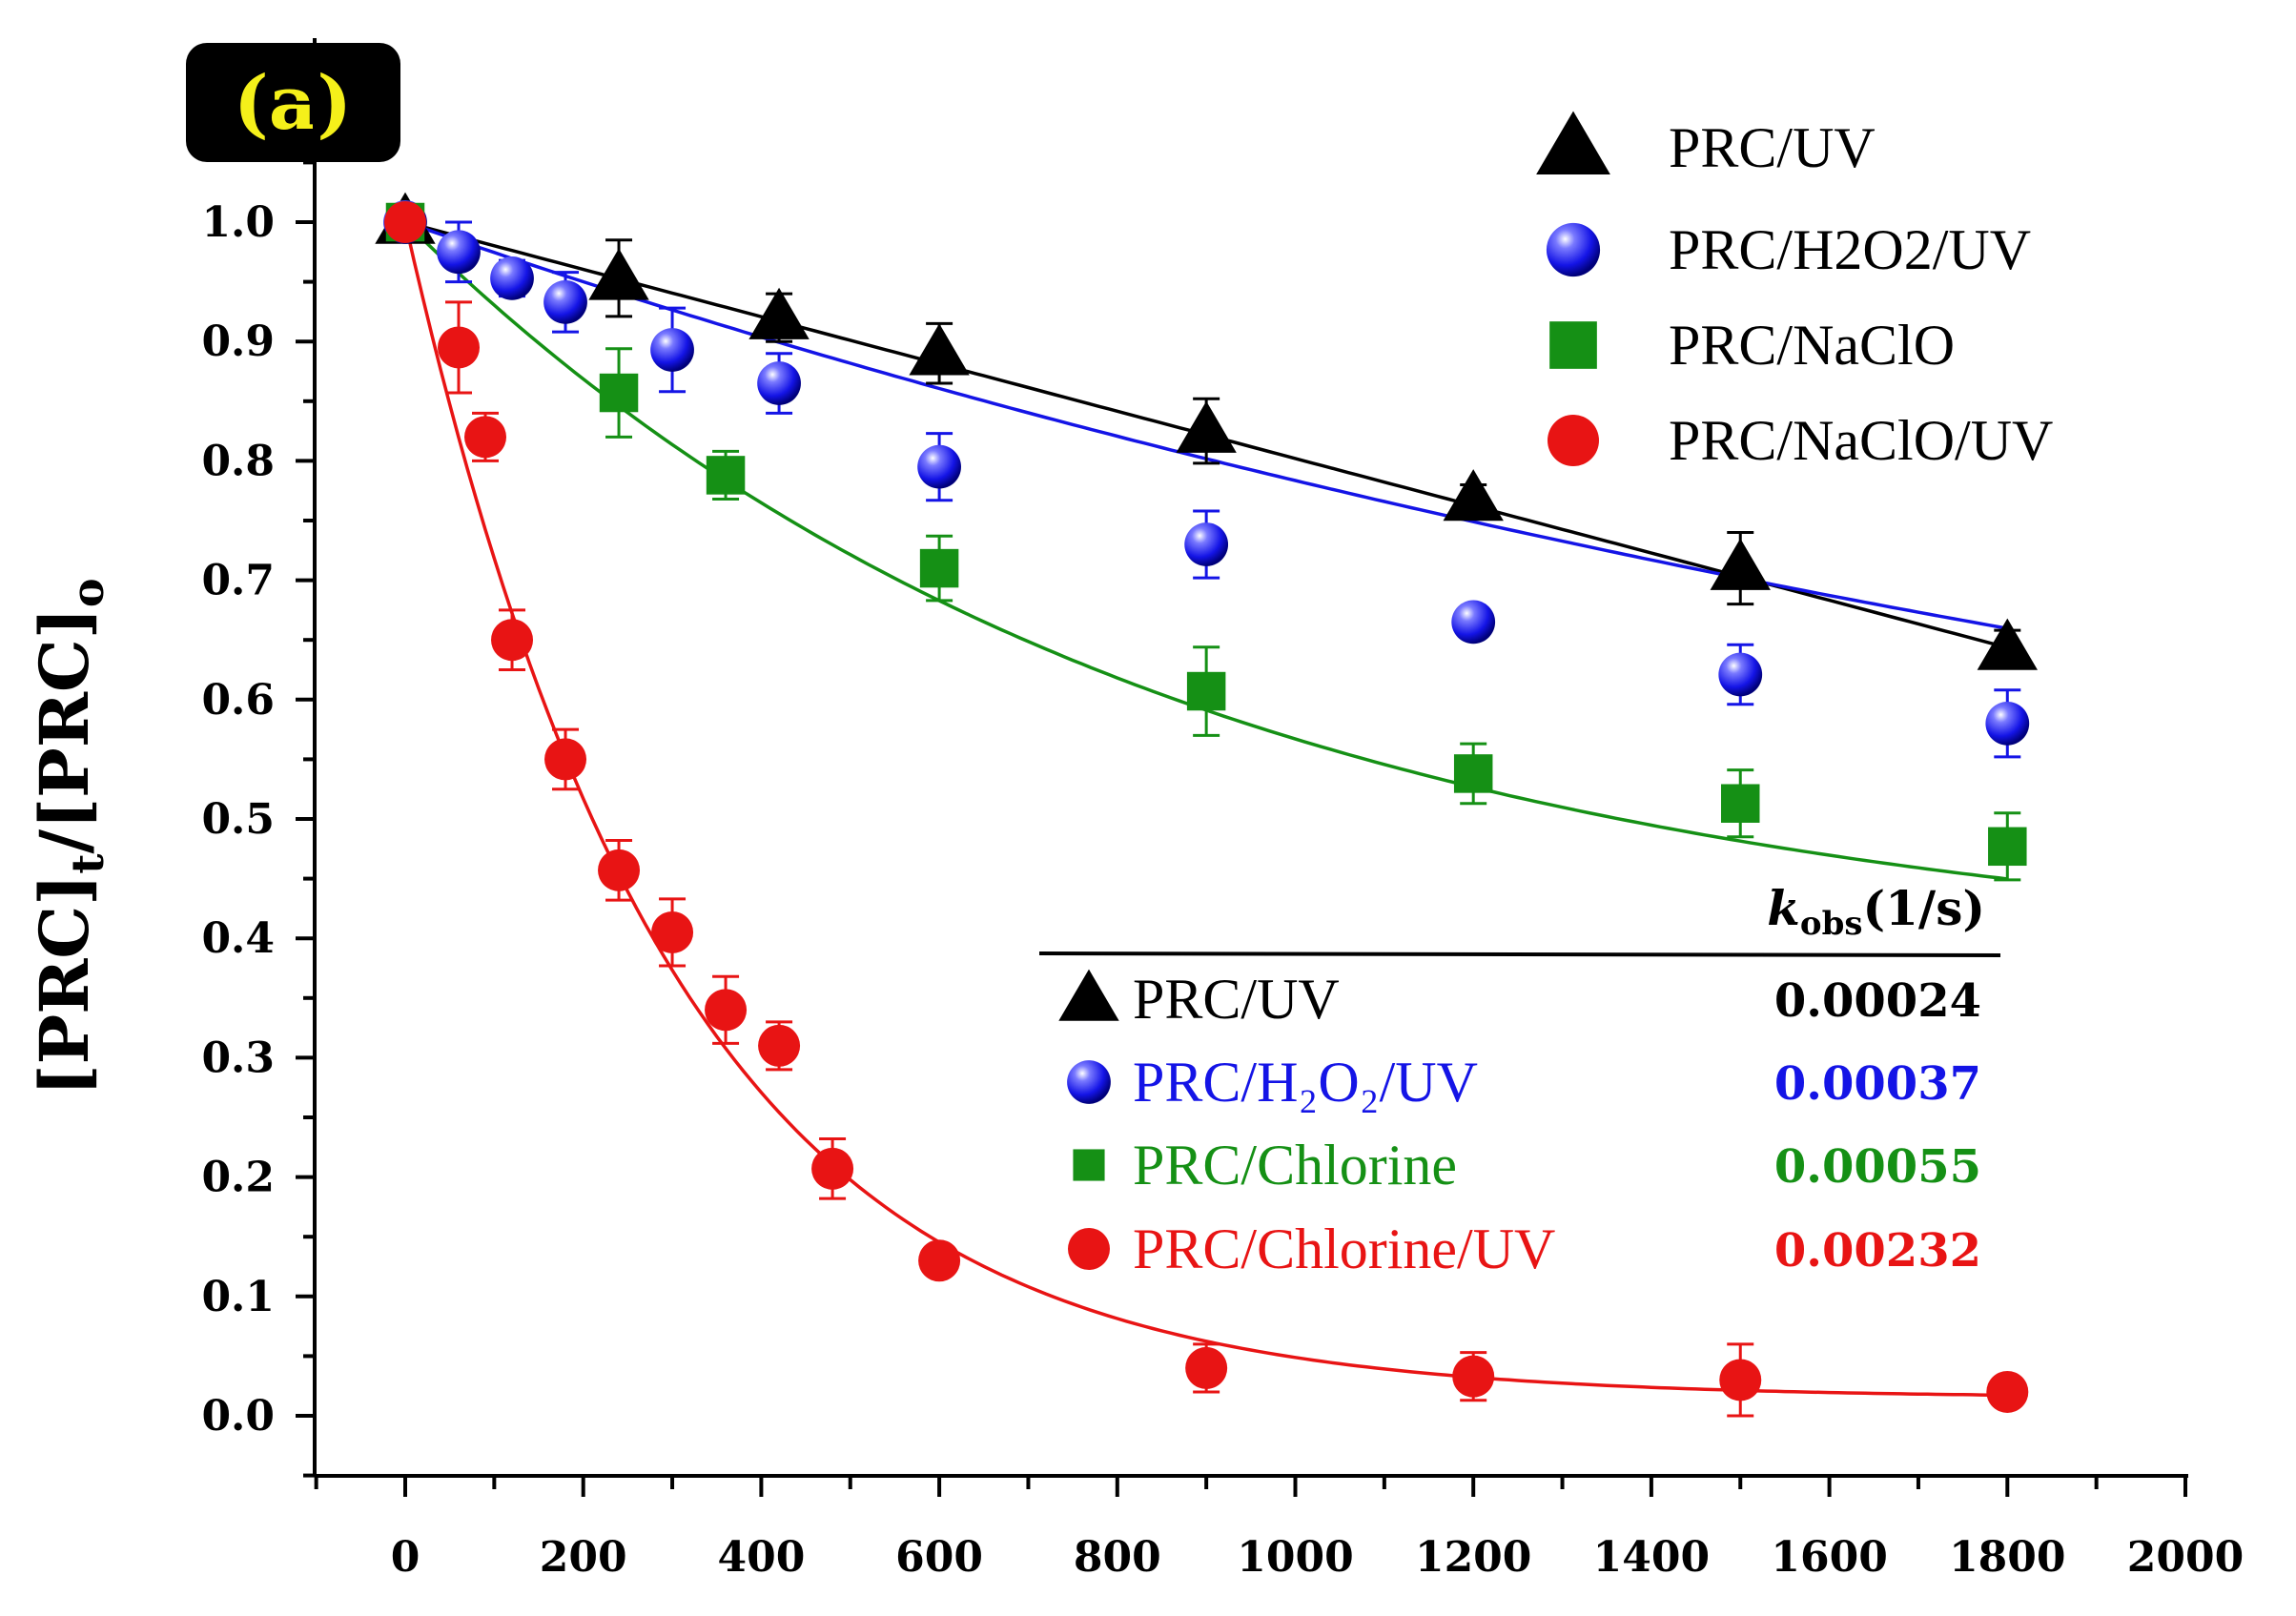 This screenshot has height=1616, width=2296. I want to click on y-tick-label: 1.0, so click(238, 222).